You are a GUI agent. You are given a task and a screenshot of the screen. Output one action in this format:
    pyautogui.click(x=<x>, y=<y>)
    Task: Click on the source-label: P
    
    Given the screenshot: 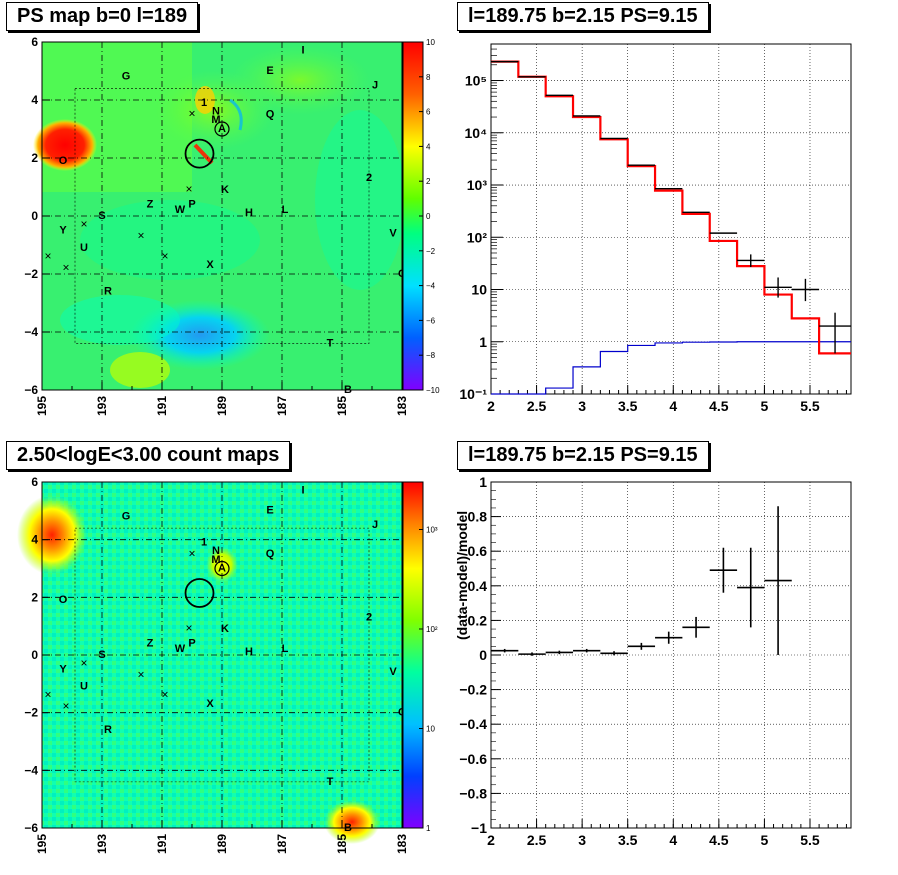 What is the action you would take?
    pyautogui.click(x=191, y=643)
    